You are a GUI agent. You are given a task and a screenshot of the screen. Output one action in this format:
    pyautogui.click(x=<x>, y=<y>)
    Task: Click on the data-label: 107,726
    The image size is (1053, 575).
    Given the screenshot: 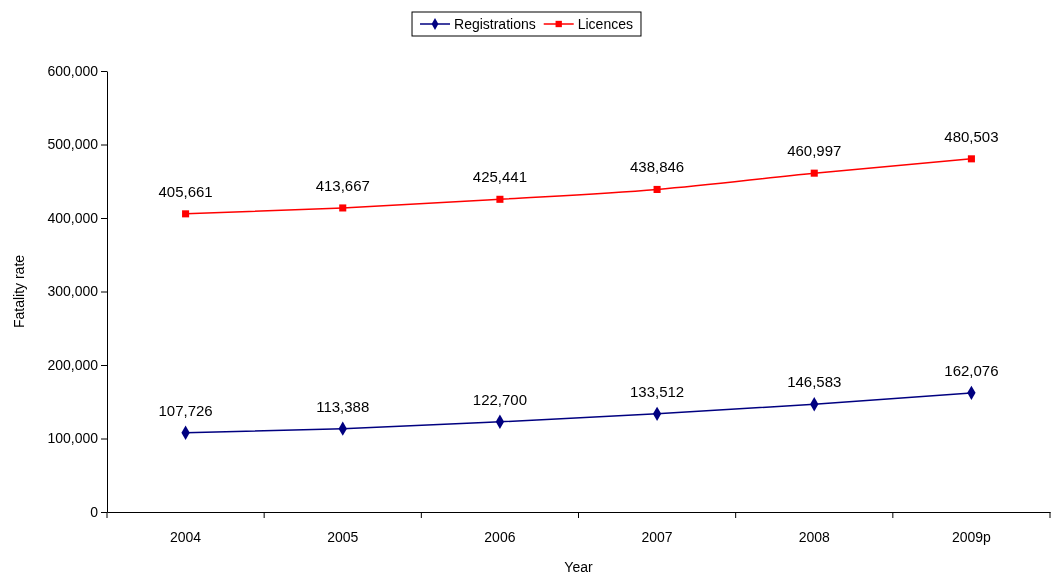 What is the action you would take?
    pyautogui.click(x=185, y=410)
    